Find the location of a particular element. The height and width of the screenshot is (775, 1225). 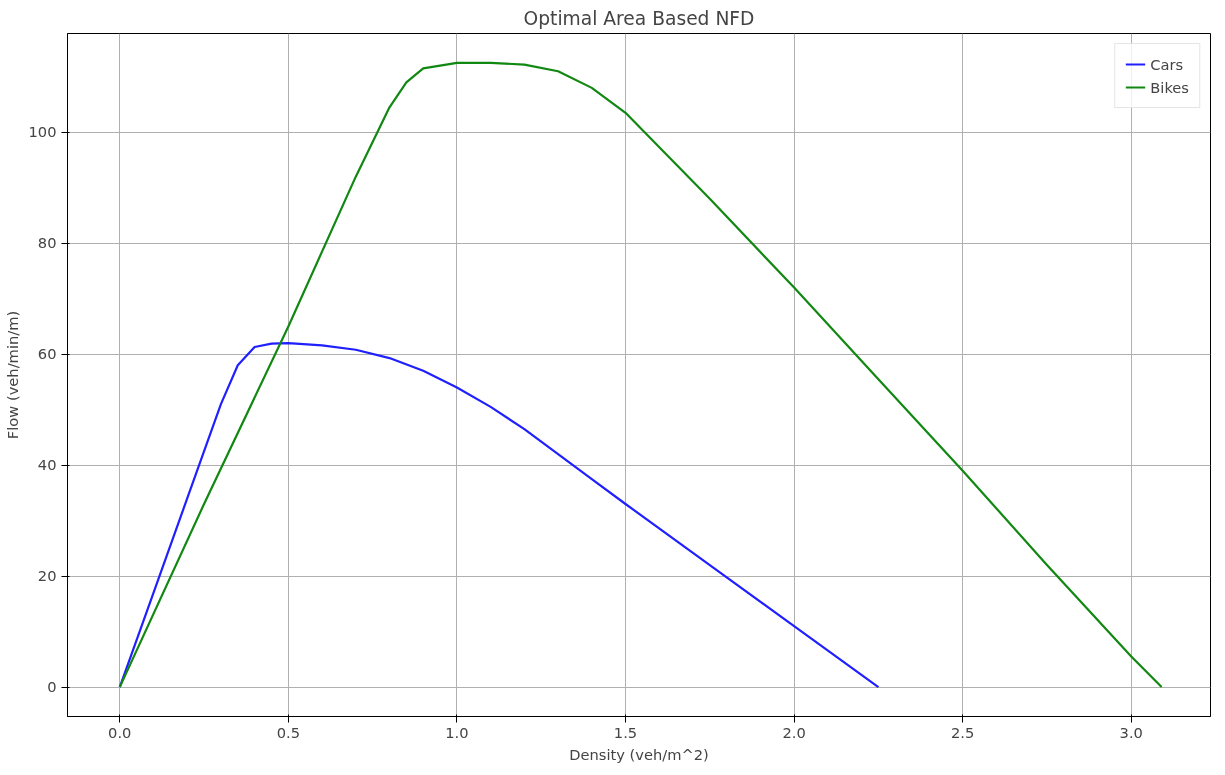

y-tick-label: 20 is located at coordinates (47, 576).